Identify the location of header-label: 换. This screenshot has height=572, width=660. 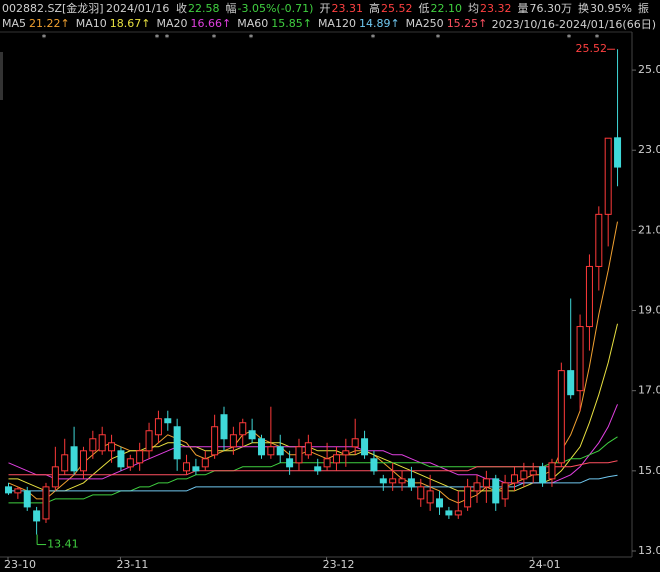
(583, 8).